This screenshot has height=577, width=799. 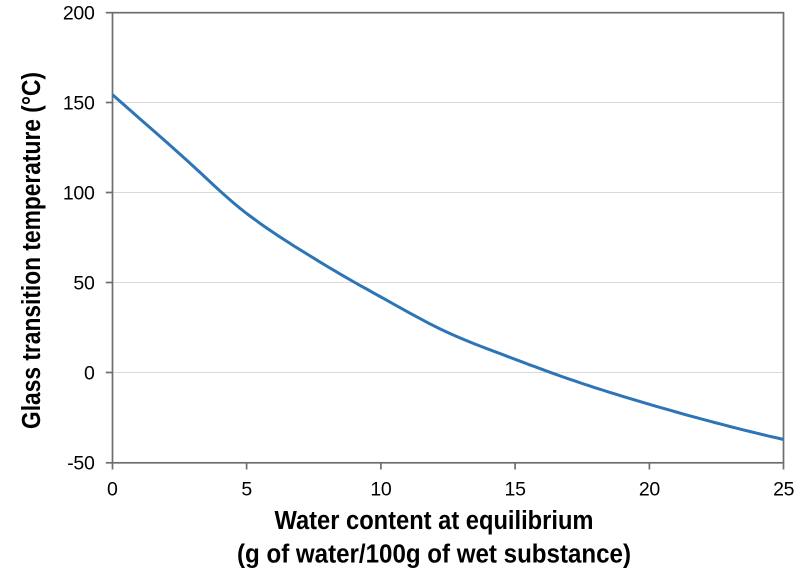 I want to click on svg-text: 15, so click(x=516, y=490).